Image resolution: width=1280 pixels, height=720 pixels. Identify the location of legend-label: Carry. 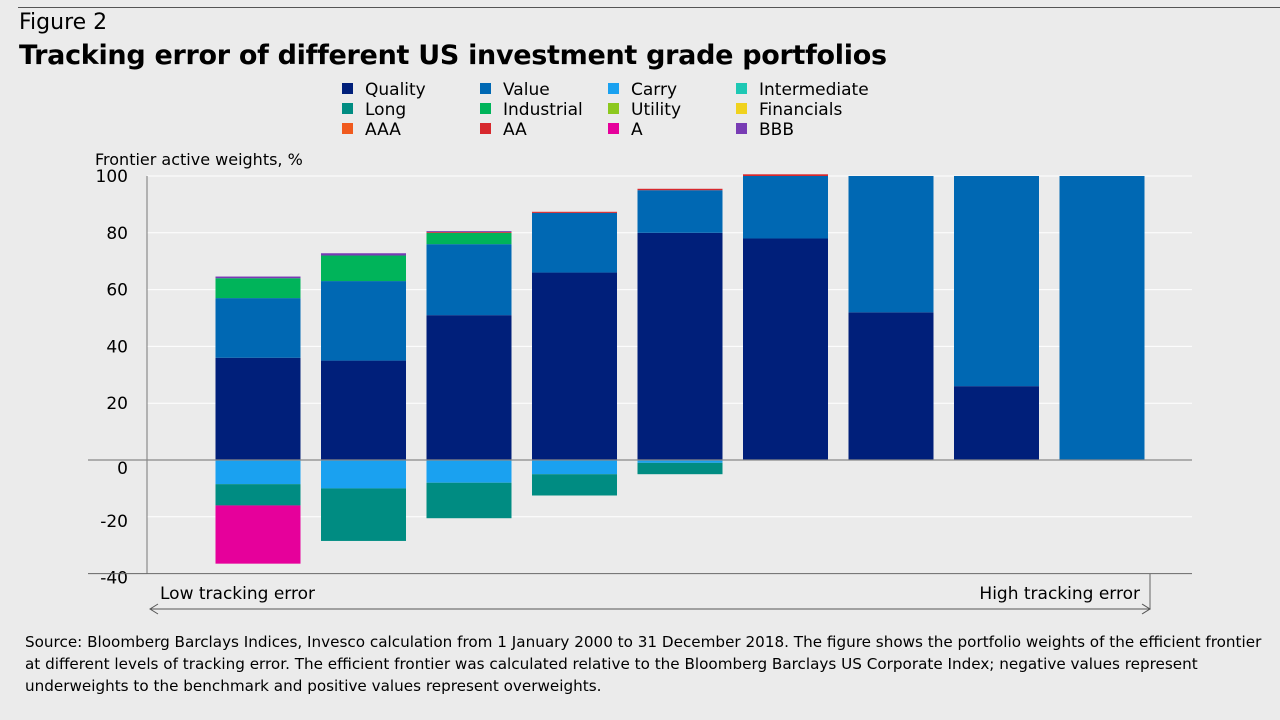
(654, 90).